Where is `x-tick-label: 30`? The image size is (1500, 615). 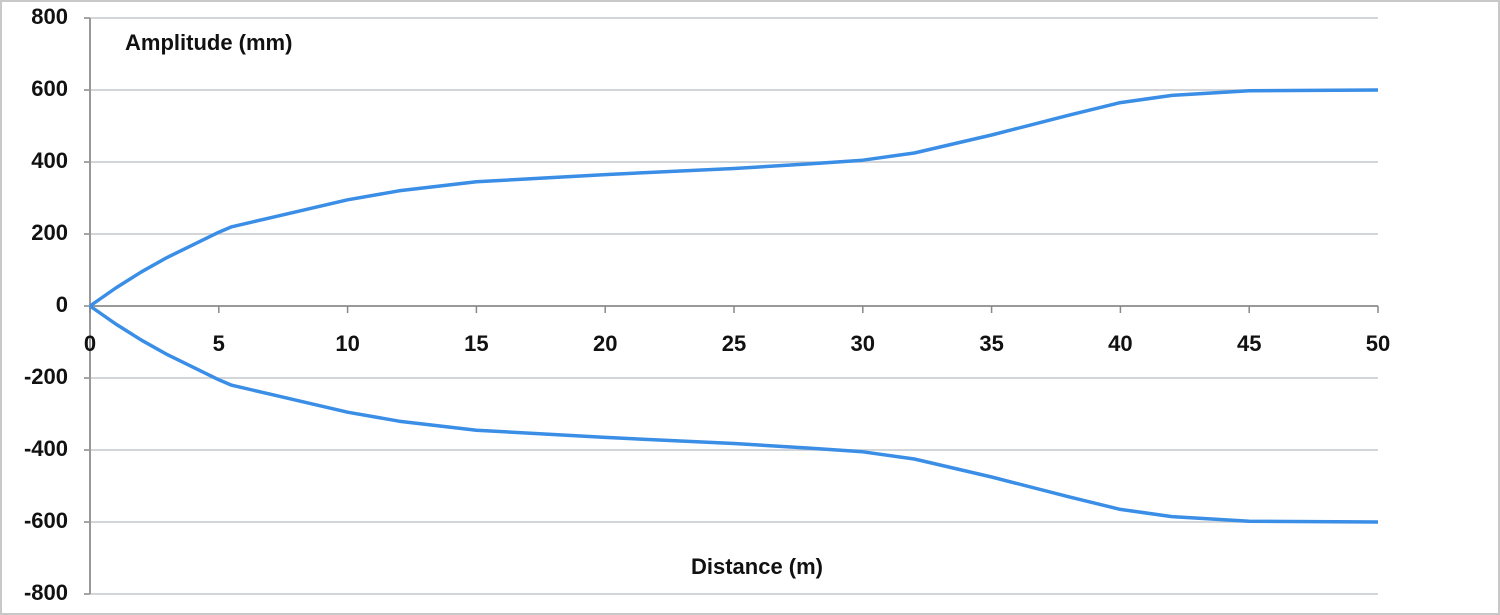
x-tick-label: 30 is located at coordinates (863, 343).